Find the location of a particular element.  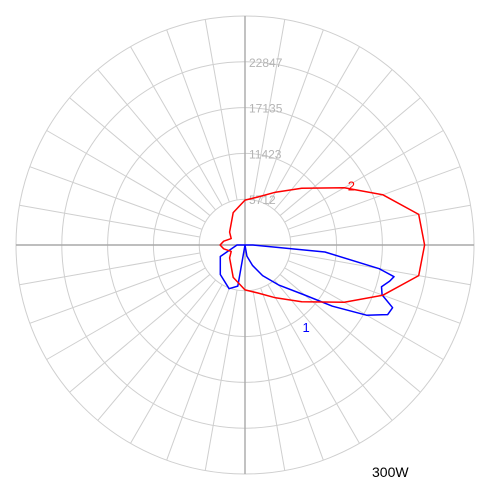

chart-caption: 300W is located at coordinates (390, 472).